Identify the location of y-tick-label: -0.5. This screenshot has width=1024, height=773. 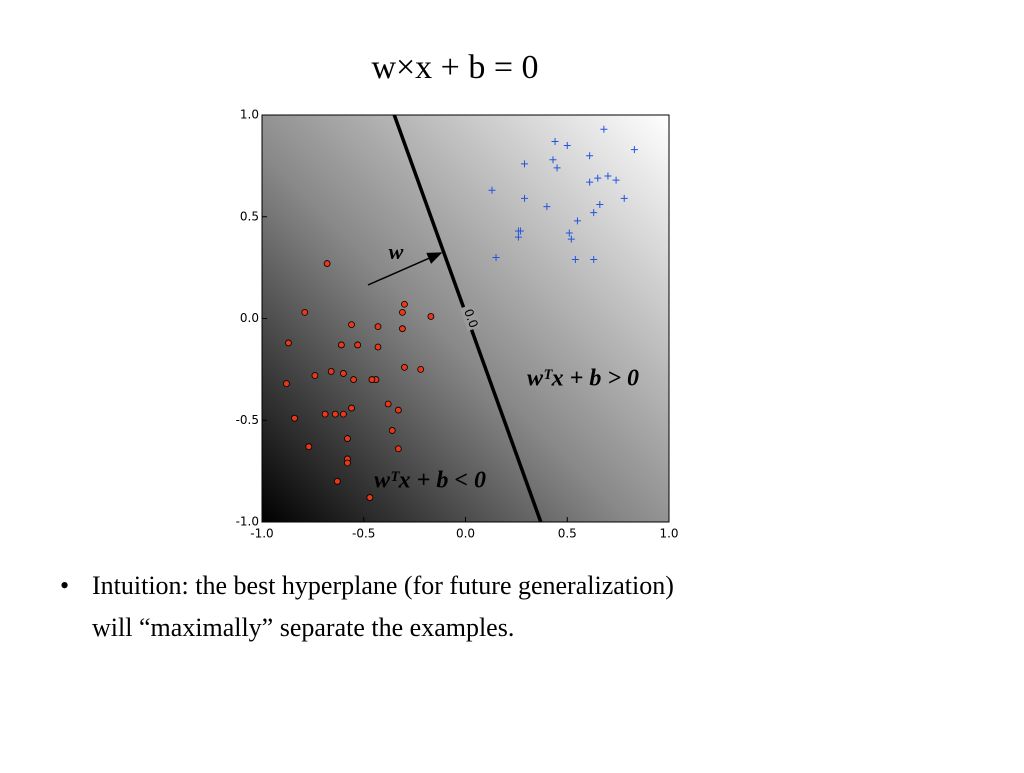
(247, 420).